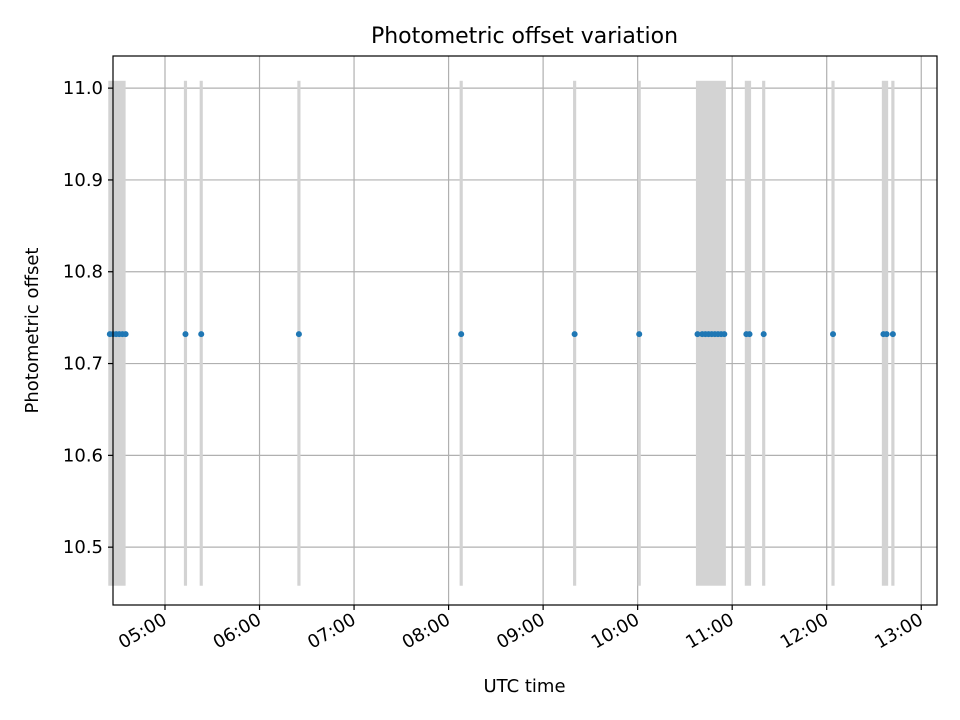 This screenshot has height=720, width=960. I want to click on y-tick-label: 10.9, so click(83, 180).